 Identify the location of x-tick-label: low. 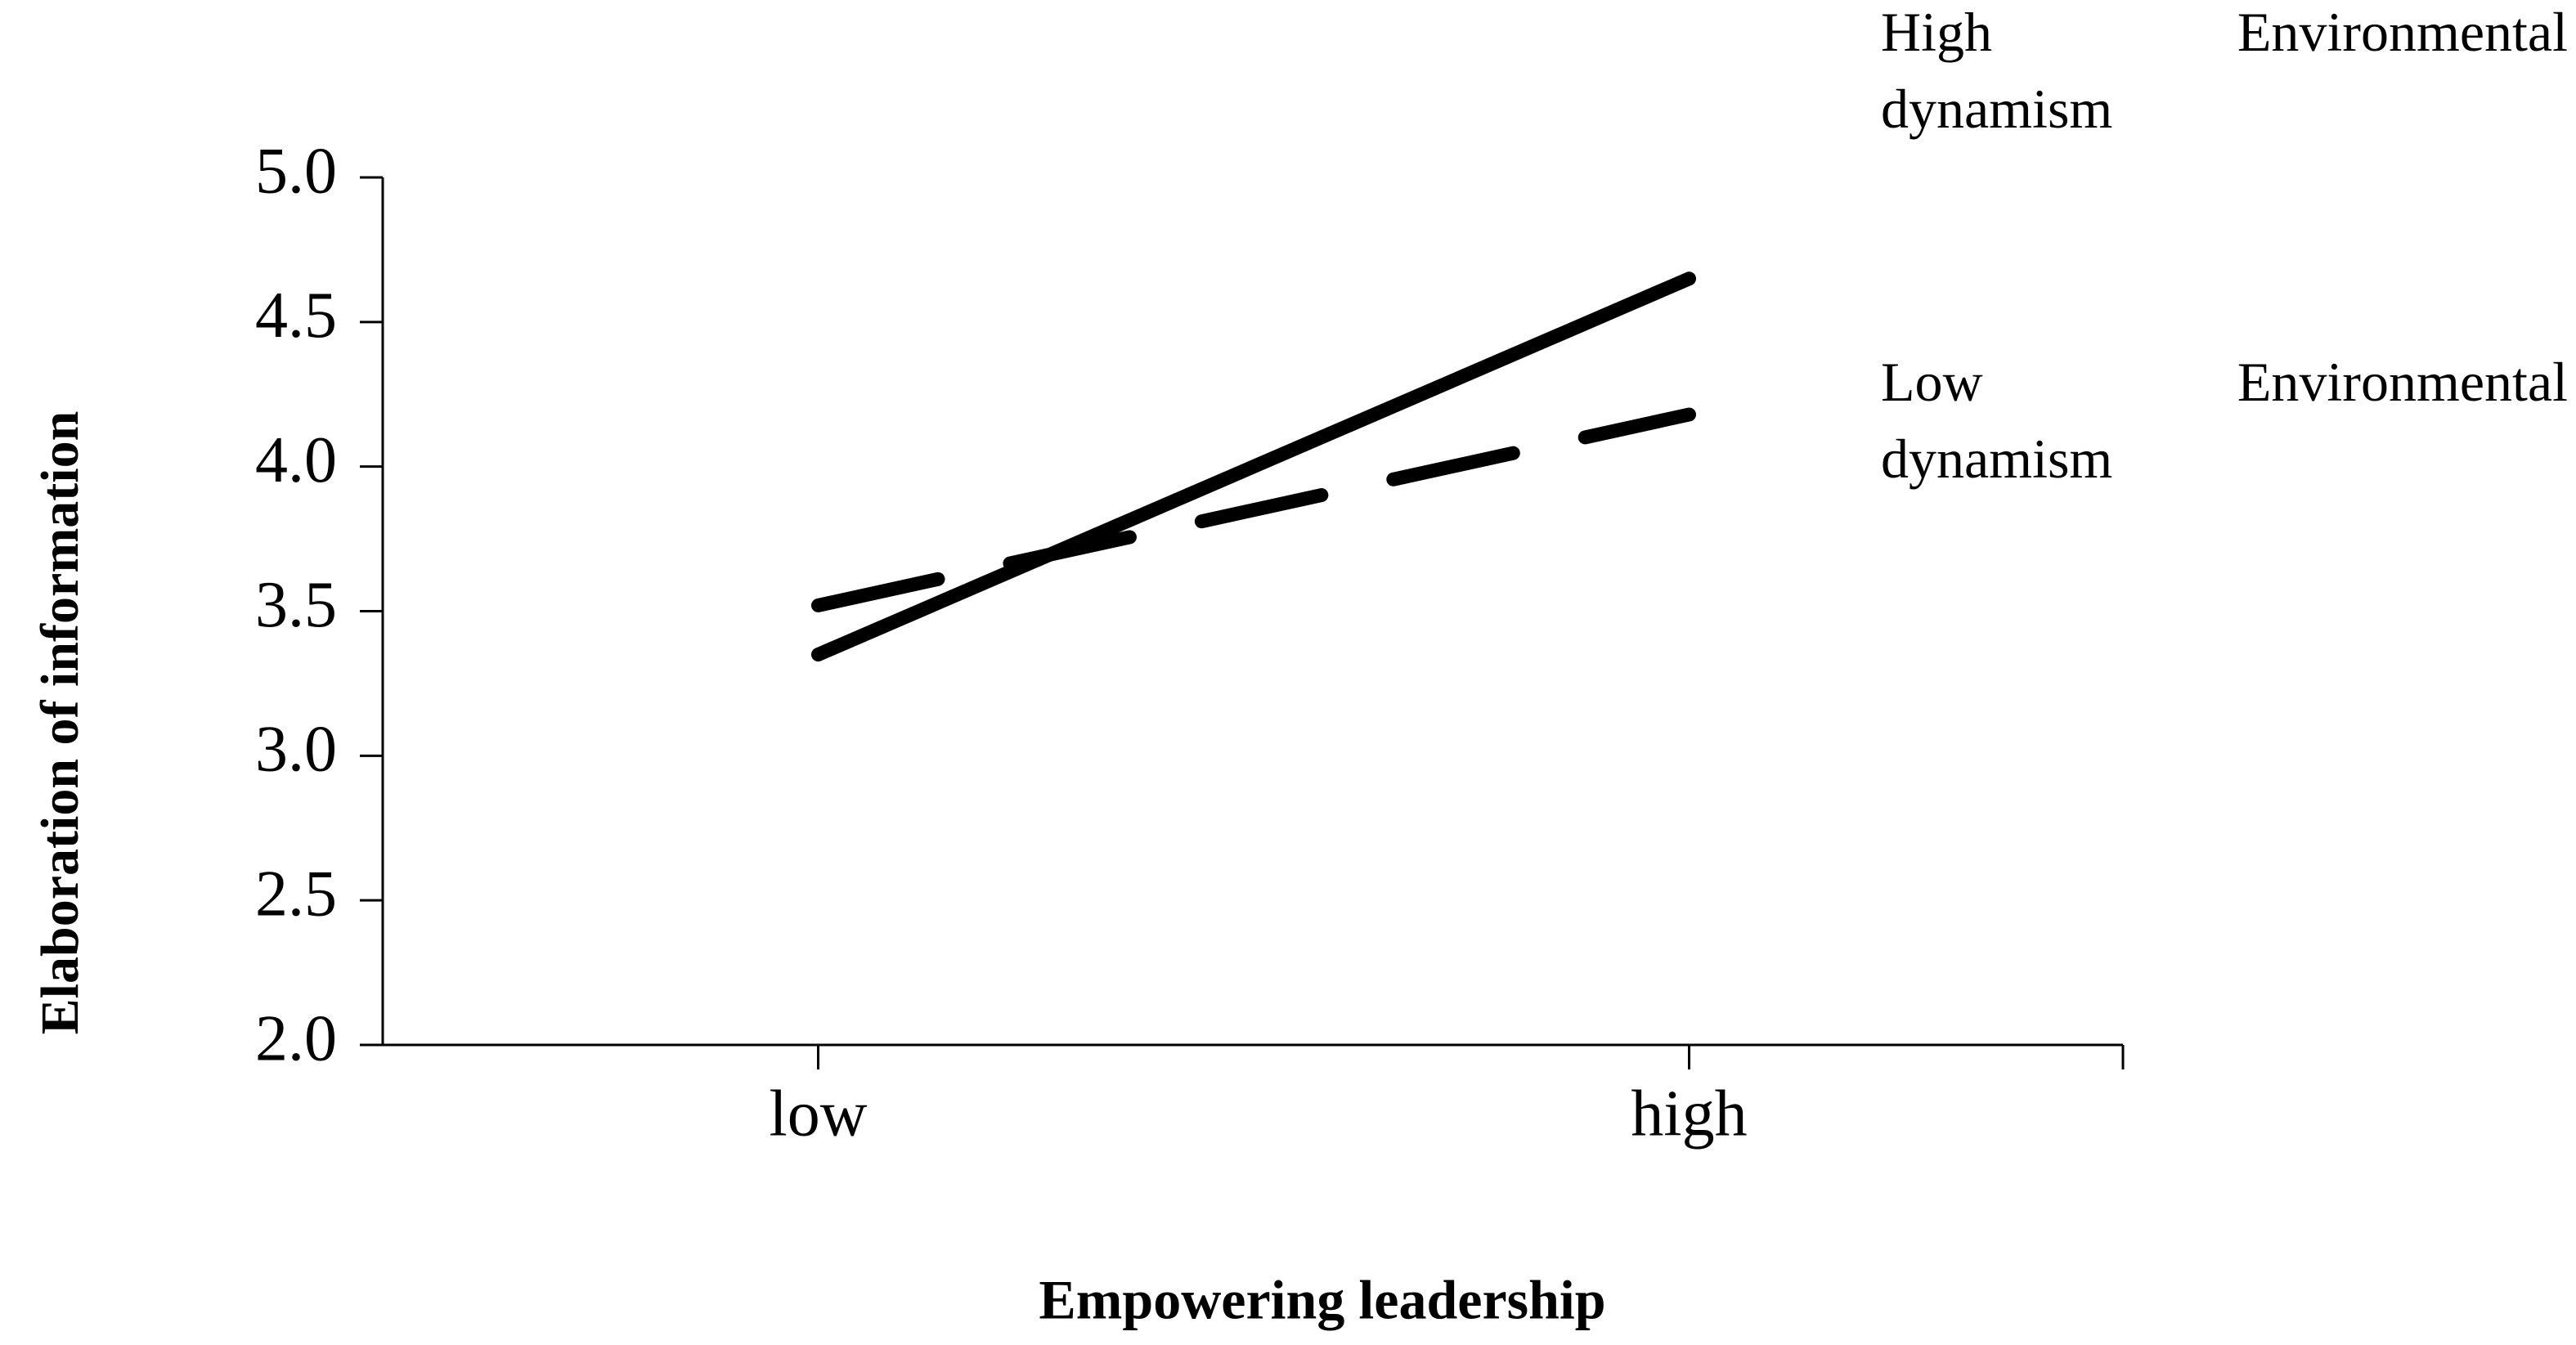
(819, 1114).